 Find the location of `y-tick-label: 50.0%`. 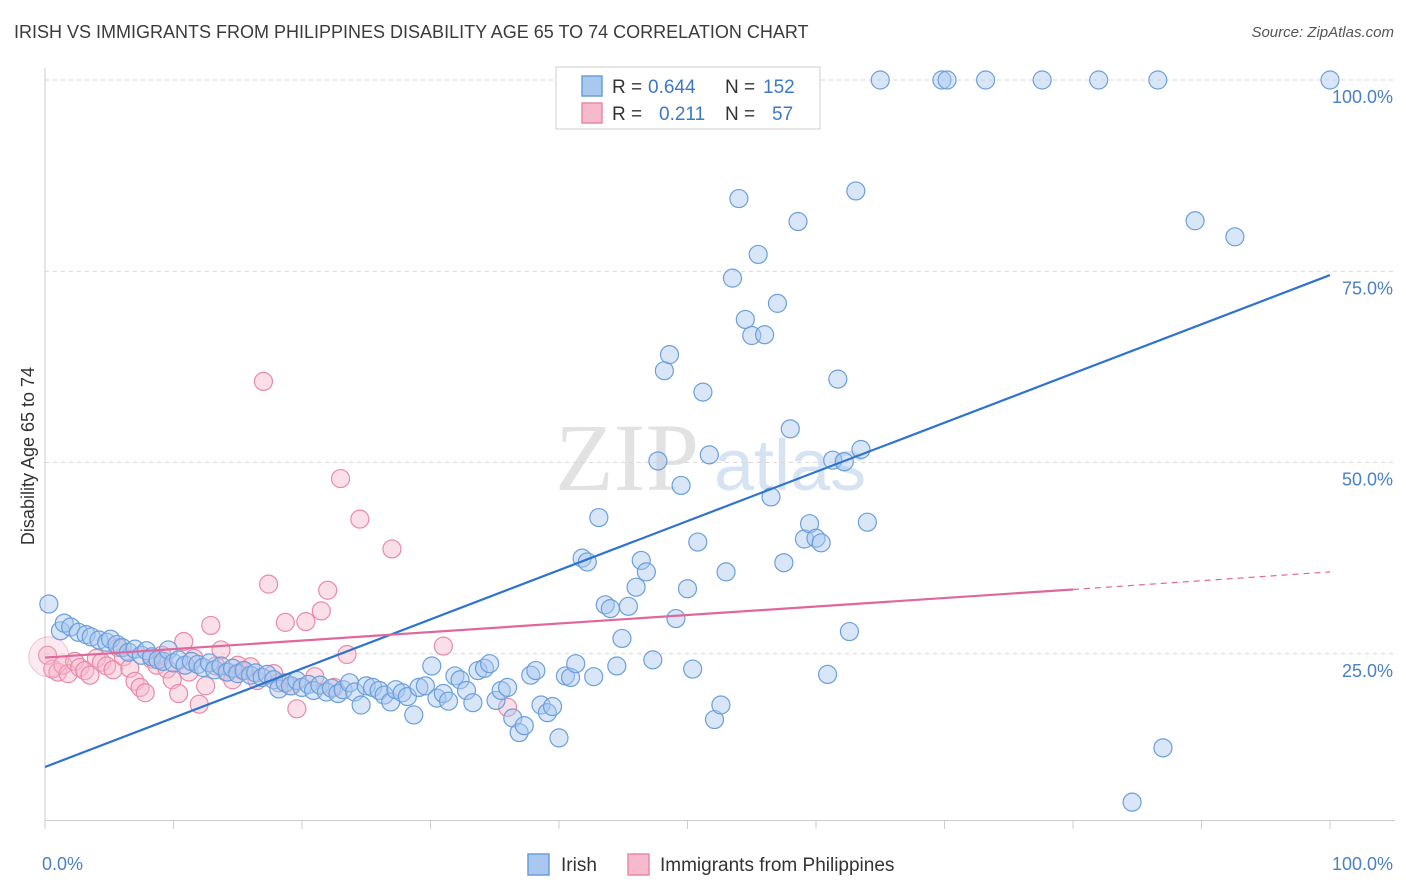

y-tick-label: 50.0% is located at coordinates (1367, 480).